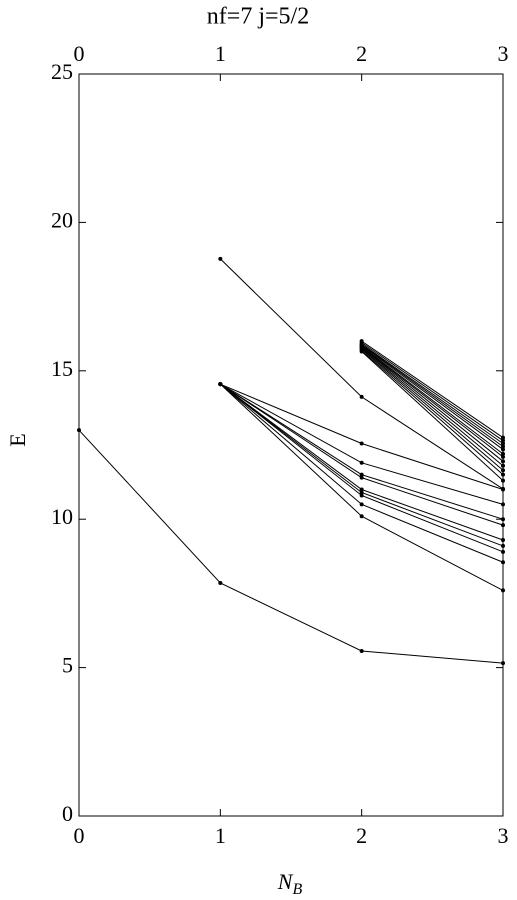 Image resolution: width=517 pixels, height=900 pixels. I want to click on x-tick-label: 2, so click(361, 835).